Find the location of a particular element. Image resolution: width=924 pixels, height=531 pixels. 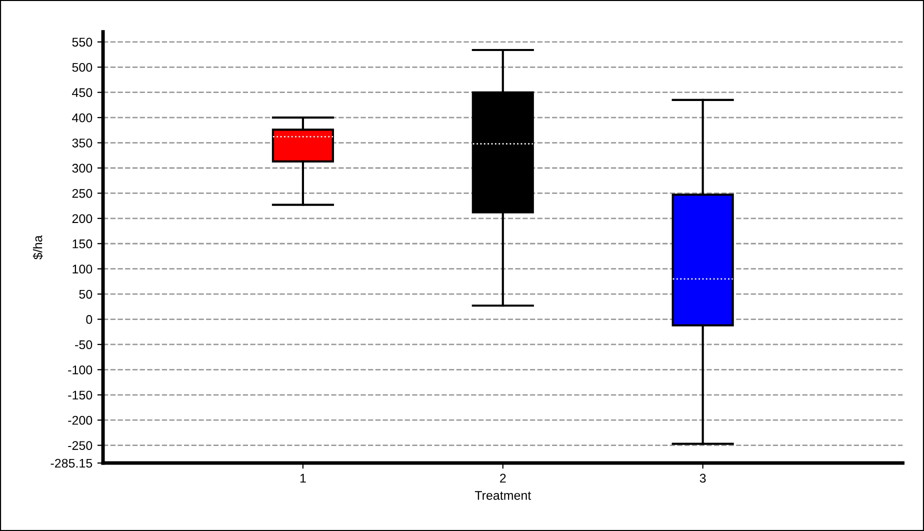

y-tick-label: 300 is located at coordinates (82, 168).